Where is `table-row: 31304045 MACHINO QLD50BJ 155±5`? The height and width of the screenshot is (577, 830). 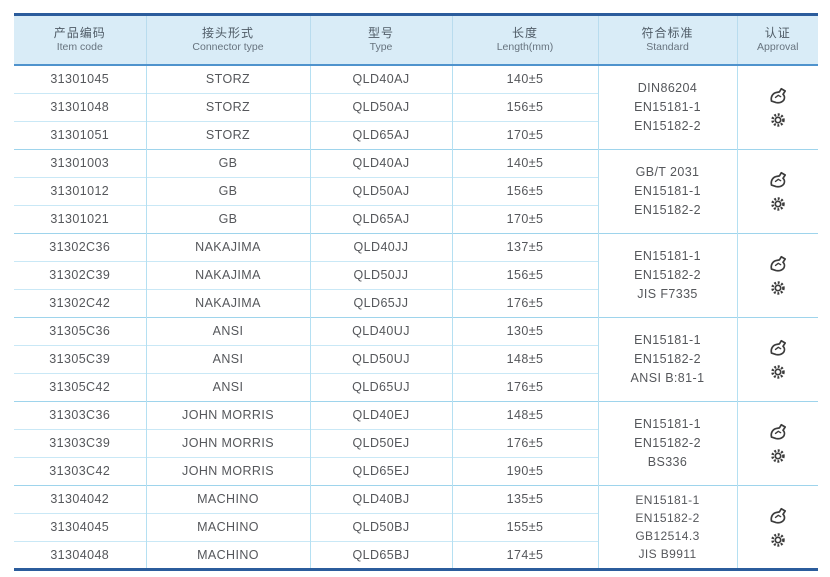 table-row: 31304045 MACHINO QLD50BJ 155±5 is located at coordinates (416, 526).